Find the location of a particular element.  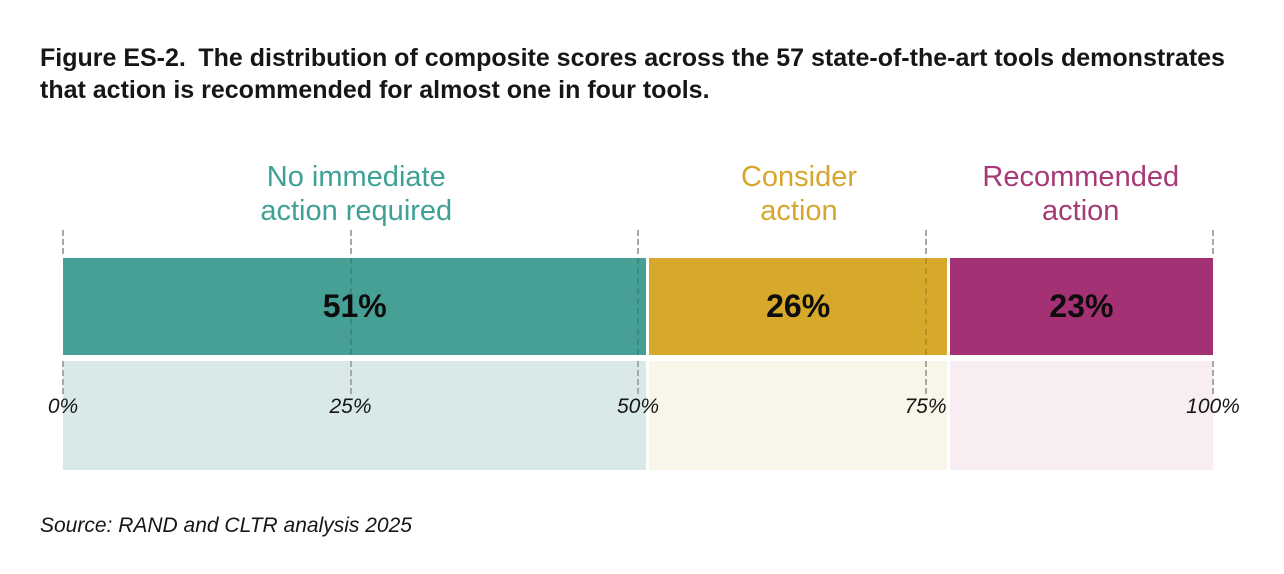

bar-value-label: 26% is located at coordinates (798, 306).